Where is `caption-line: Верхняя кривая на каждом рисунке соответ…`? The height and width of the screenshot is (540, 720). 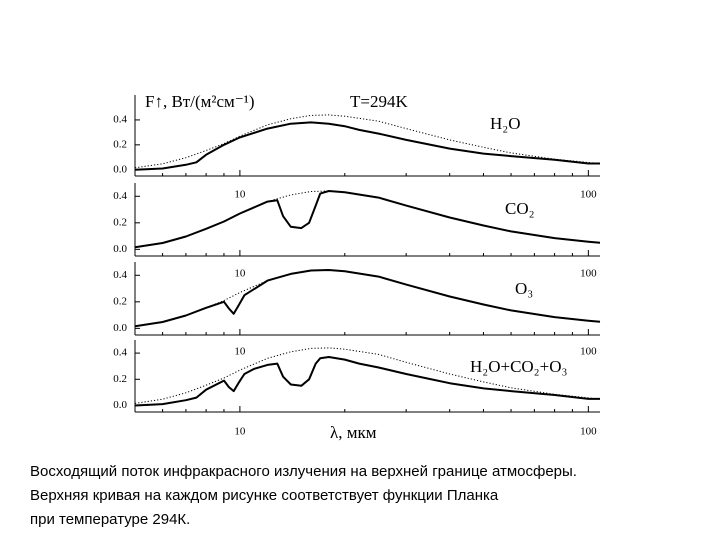 caption-line: Верхняя кривая на каждом рисунке соответ… is located at coordinates (264, 495).